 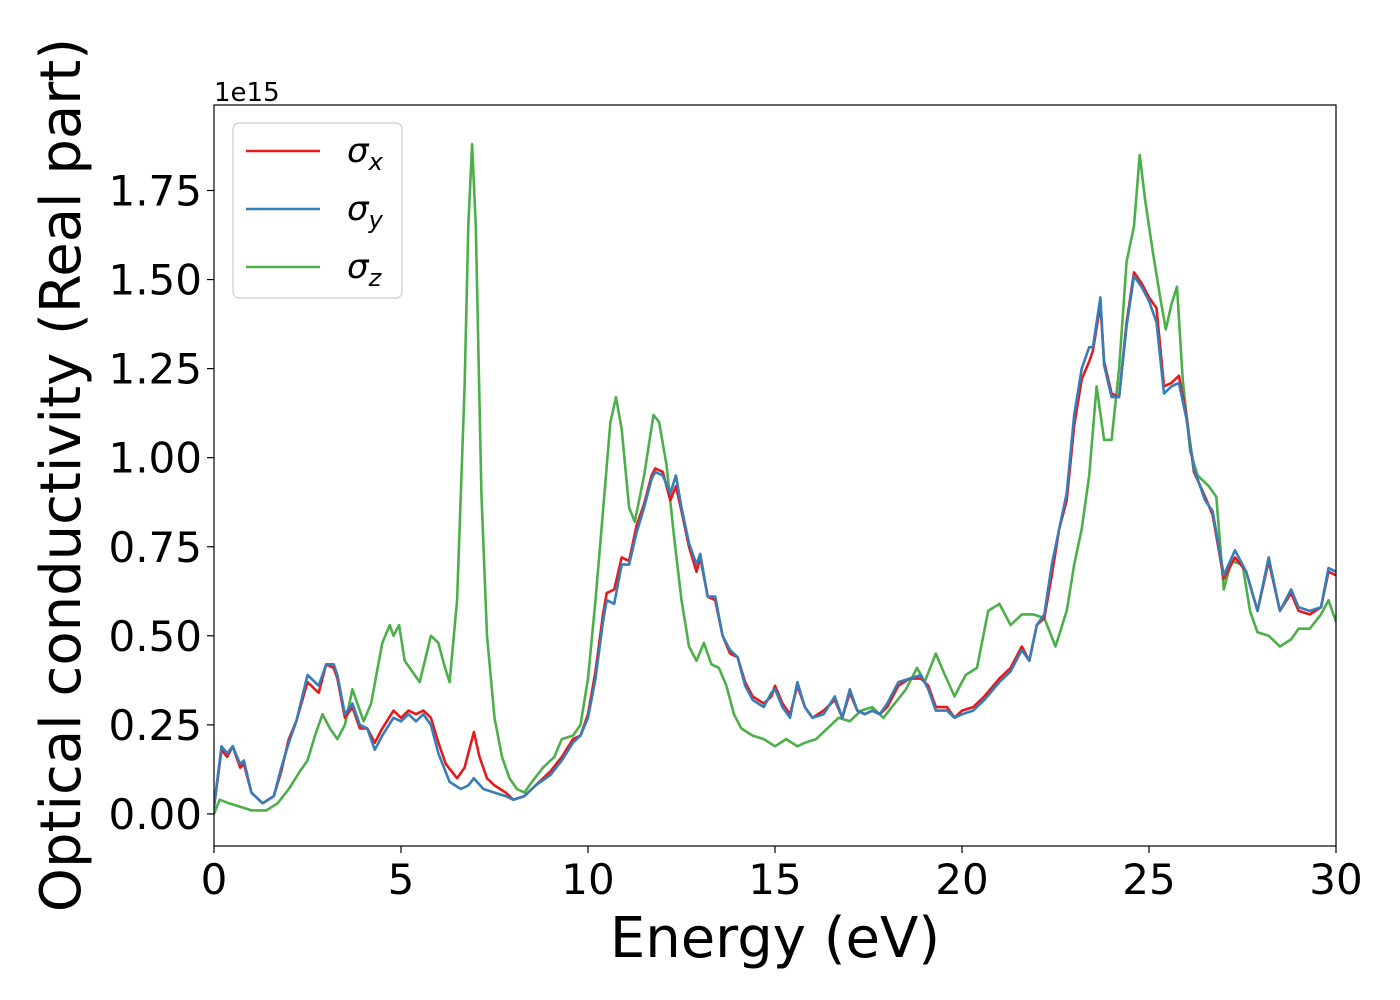 I want to click on y-tick-label: 0.00, so click(x=155, y=814).